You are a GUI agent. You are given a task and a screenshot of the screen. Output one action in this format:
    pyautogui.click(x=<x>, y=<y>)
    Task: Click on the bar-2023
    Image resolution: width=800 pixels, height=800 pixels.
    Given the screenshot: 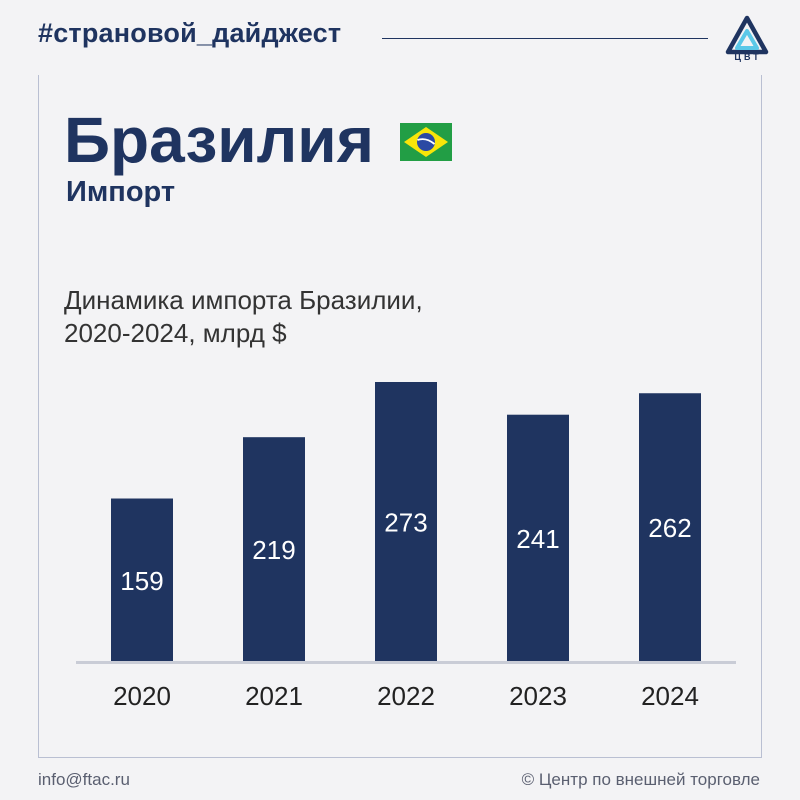 What is the action you would take?
    pyautogui.click(x=538, y=537)
    